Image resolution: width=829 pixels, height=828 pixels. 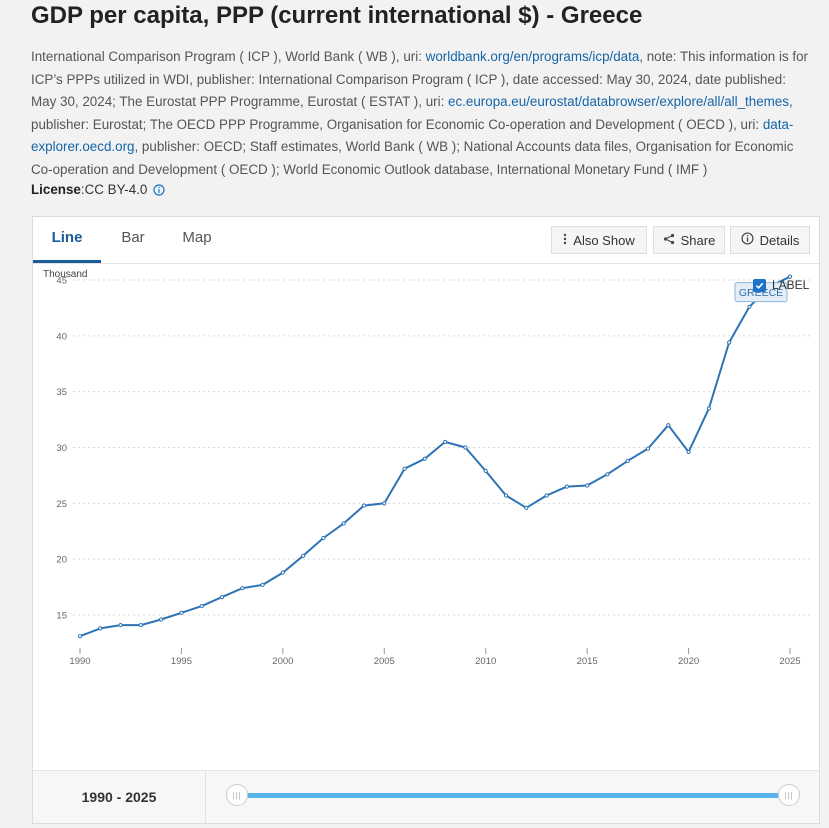 What do you see at coordinates (789, 661) in the screenshot?
I see `x-tick-label: 2025` at bounding box center [789, 661].